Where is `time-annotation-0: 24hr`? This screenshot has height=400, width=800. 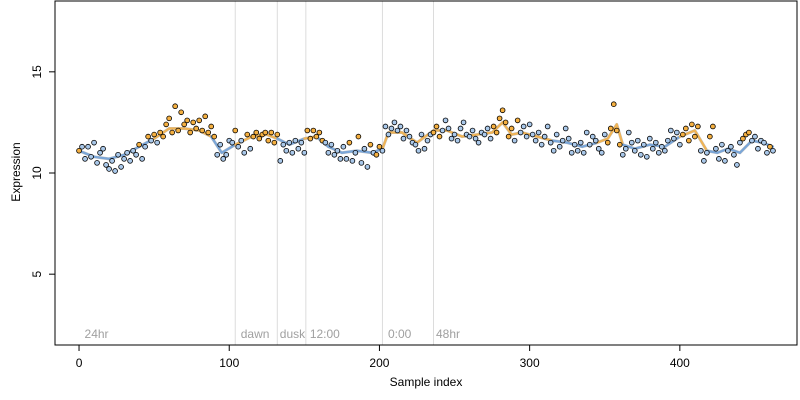
time-annotation-0: 24hr is located at coordinates (97, 334).